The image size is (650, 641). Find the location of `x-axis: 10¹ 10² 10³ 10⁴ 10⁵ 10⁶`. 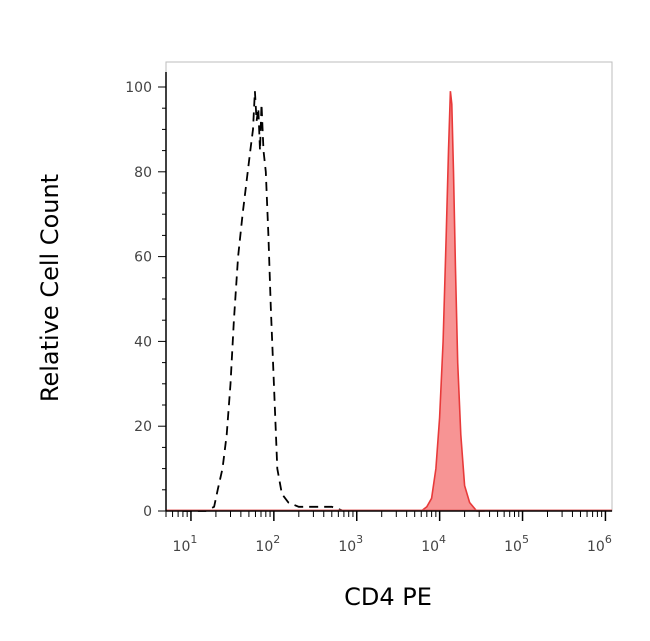

x-axis: 10¹ 10² 10³ 10⁴ 10⁵ 10⁶ is located at coordinates (388, 532).